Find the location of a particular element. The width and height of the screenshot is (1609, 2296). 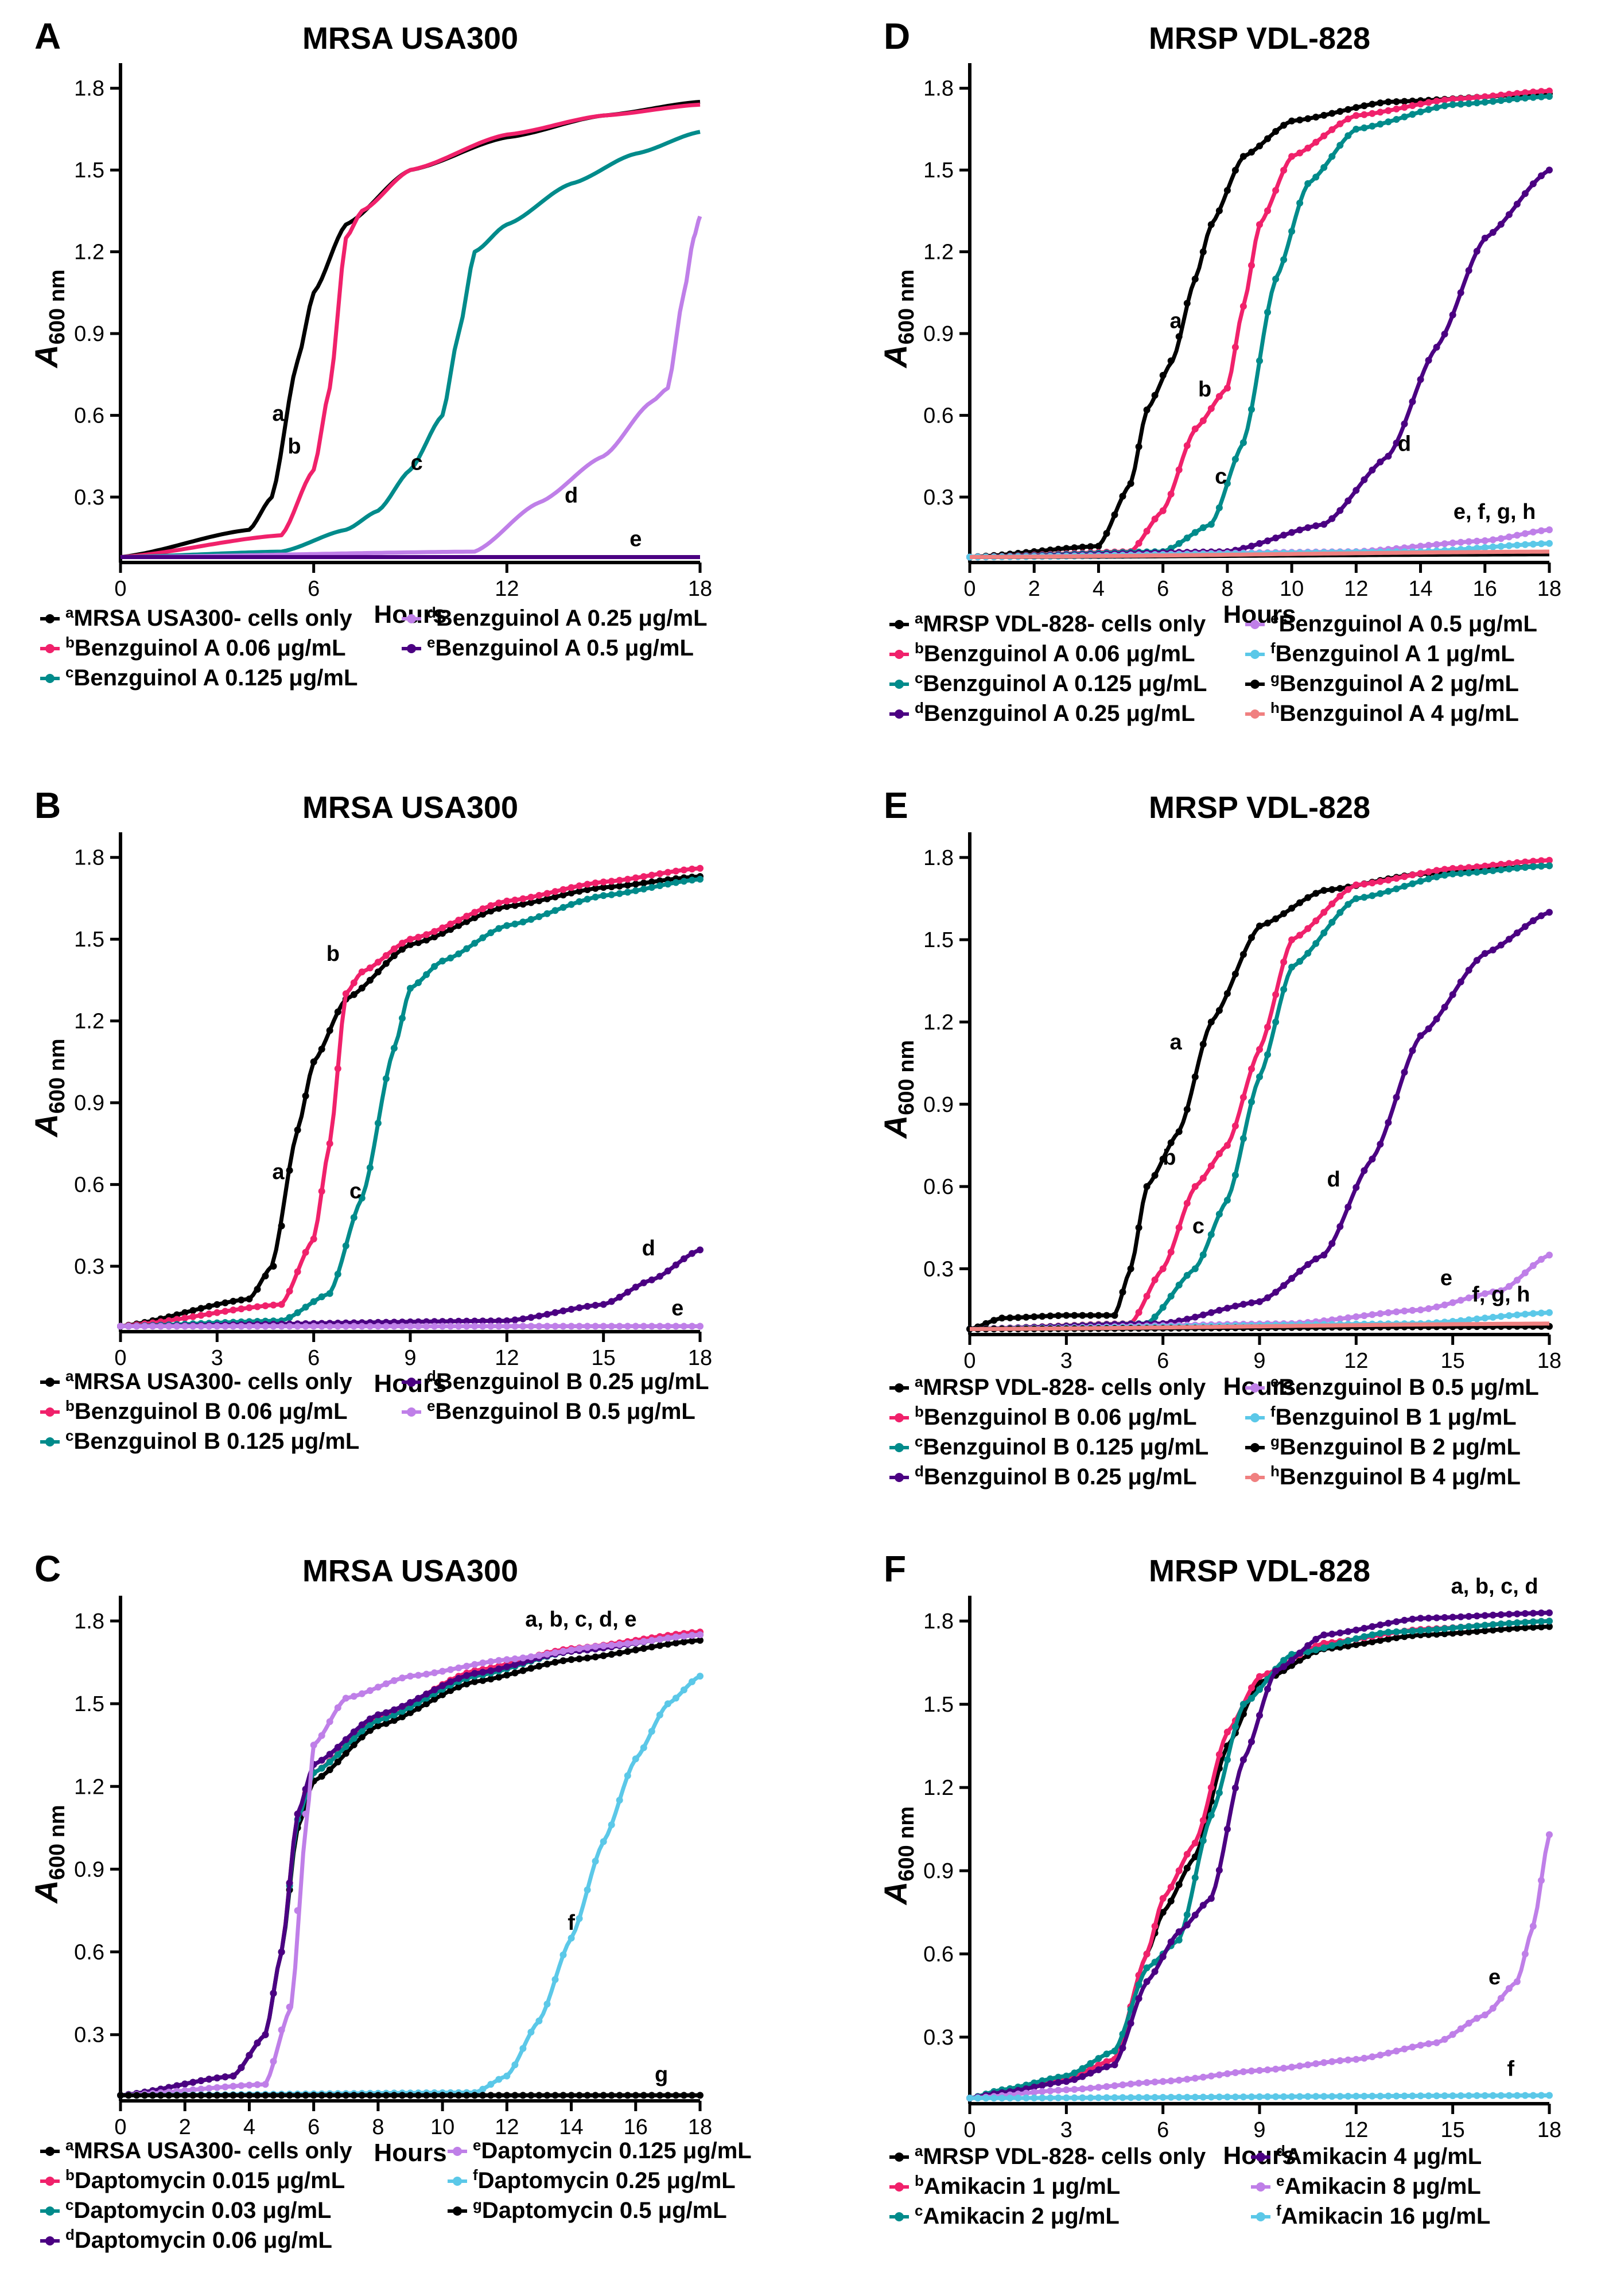

series-markers-d is located at coordinates (410, 1288).